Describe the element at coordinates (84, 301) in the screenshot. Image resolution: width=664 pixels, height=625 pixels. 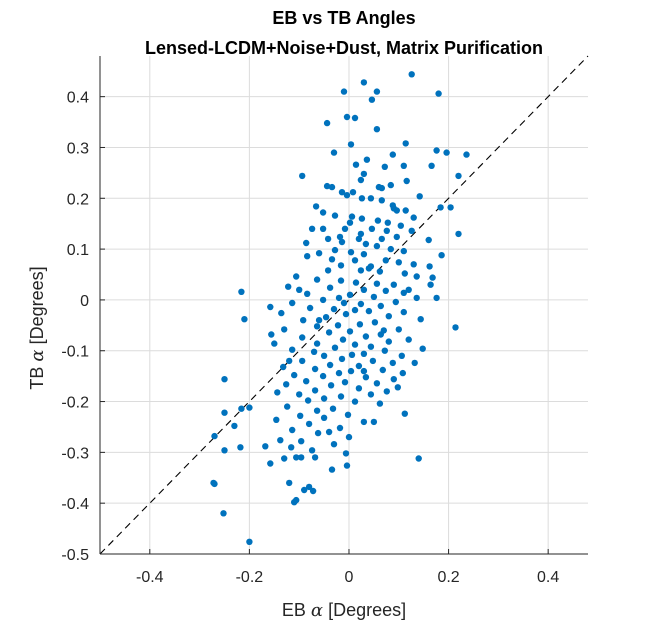
I see `y-tick-label: 0` at that location.